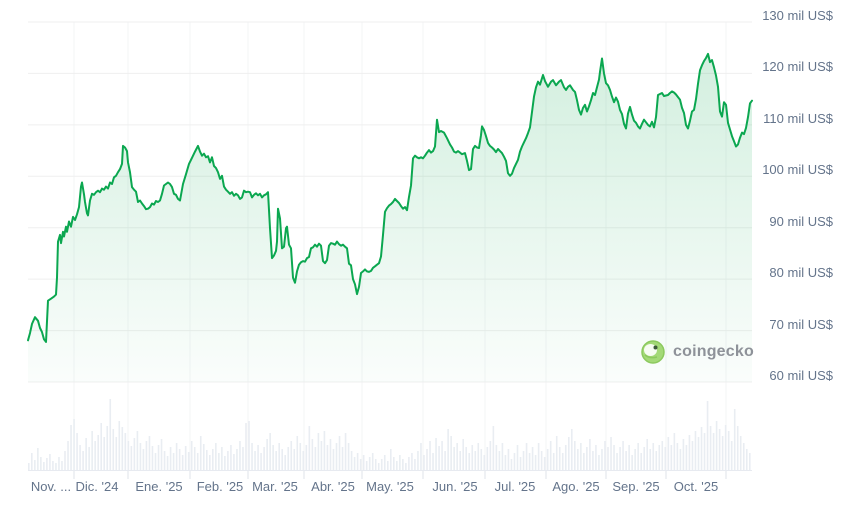 The height and width of the screenshot is (506, 842). Describe the element at coordinates (801, 375) in the screenshot. I see `y-axis-label: 60 mil US$` at that location.